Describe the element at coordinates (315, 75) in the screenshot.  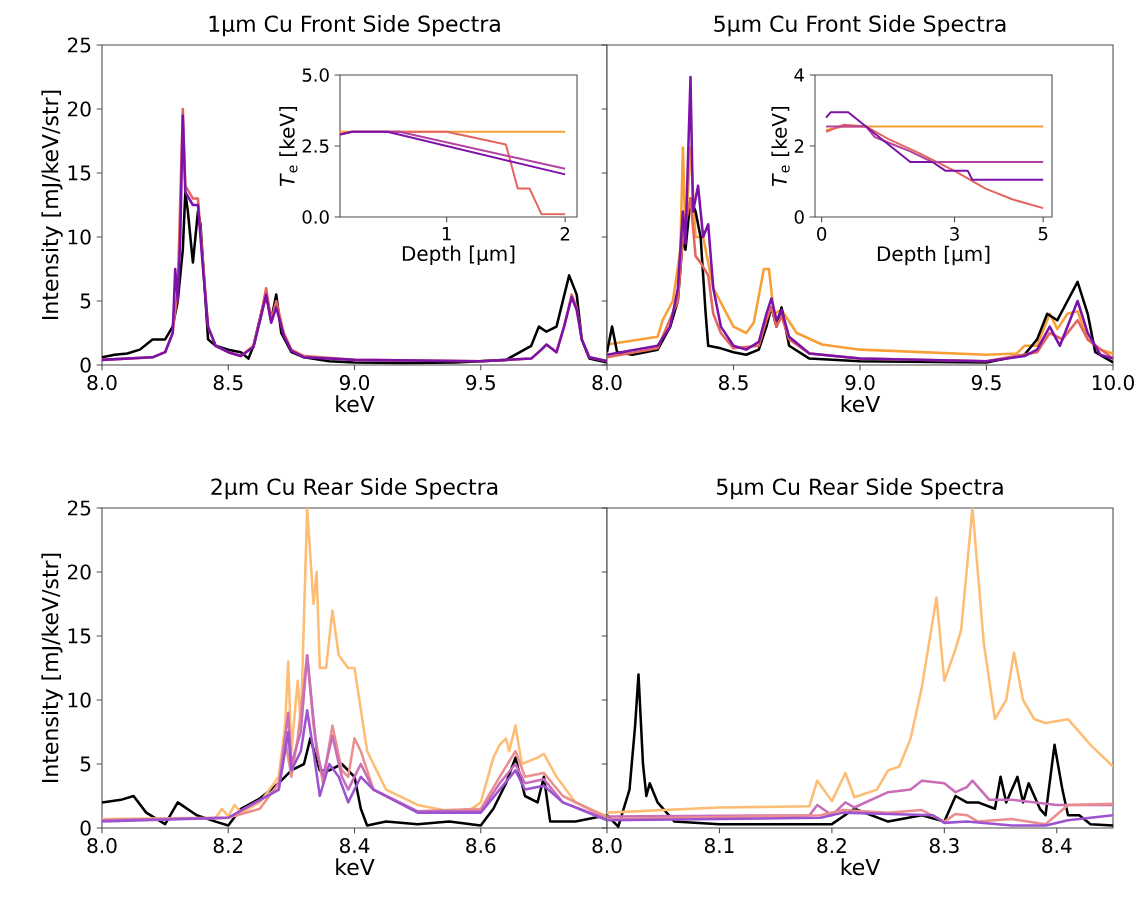
I see `y-tick-label: 5.0` at that location.